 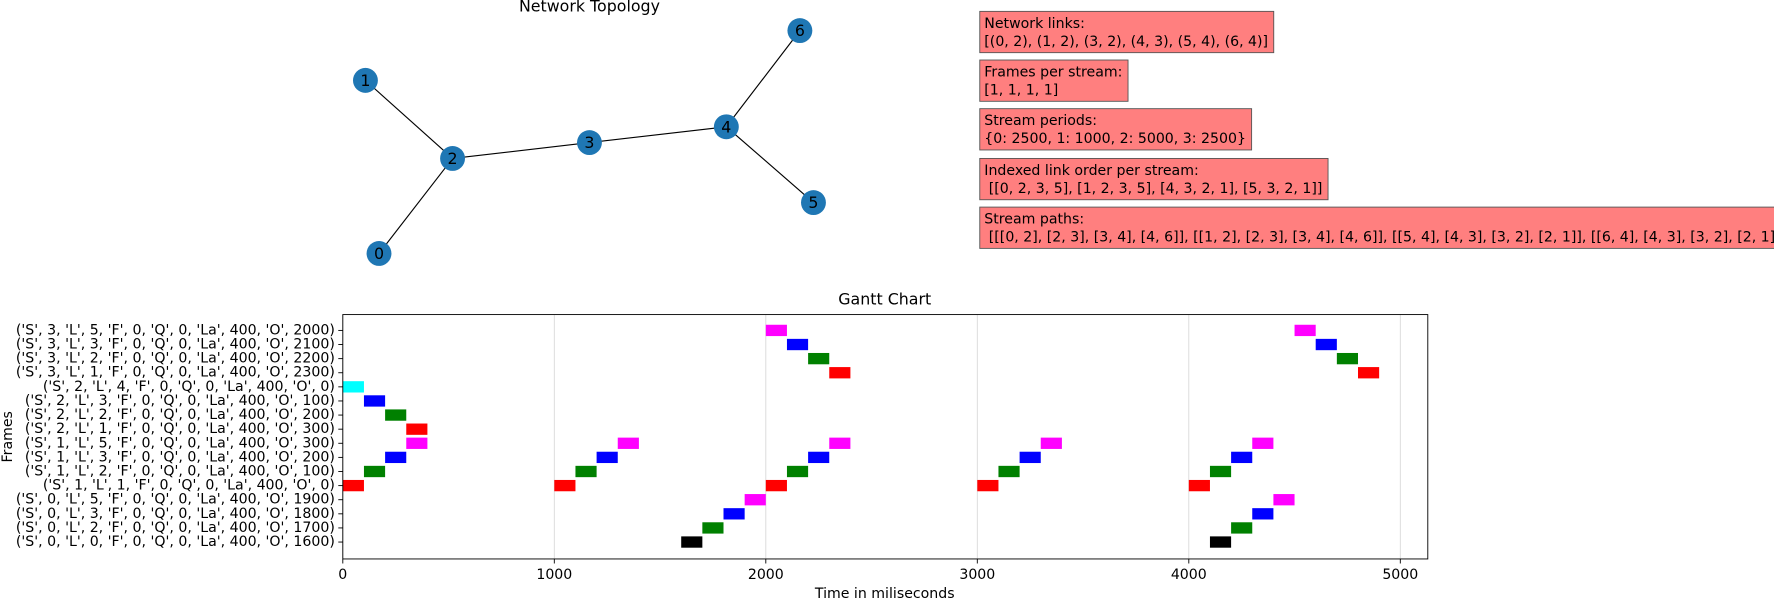 What do you see at coordinates (884, 594) in the screenshot?
I see `x-axis-label: Time in miliseconds` at bounding box center [884, 594].